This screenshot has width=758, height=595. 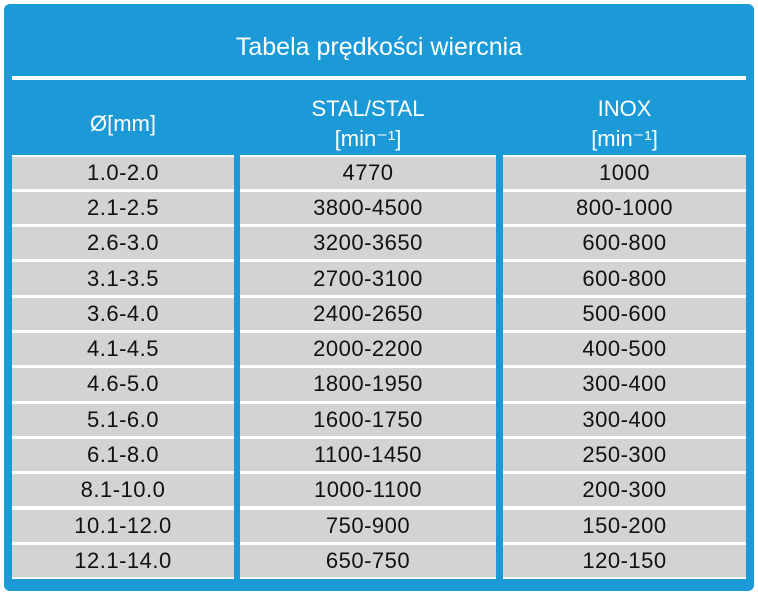 What do you see at coordinates (123, 243) in the screenshot?
I see `table-cell: 2.6-3.0` at bounding box center [123, 243].